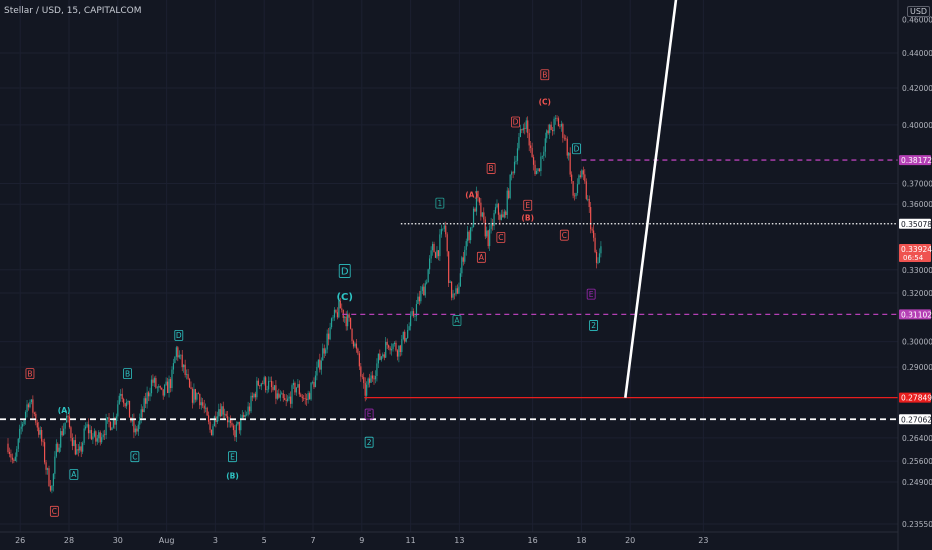  What do you see at coordinates (916, 249) in the screenshot?
I see `current-price-tag-text: 0.33924` at bounding box center [916, 249].